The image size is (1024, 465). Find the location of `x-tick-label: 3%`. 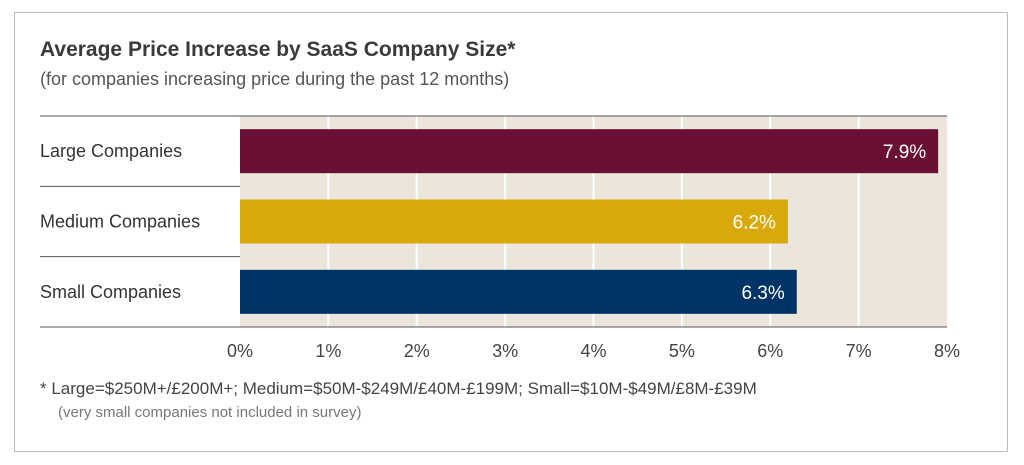

x-tick-label: 3% is located at coordinates (505, 351).